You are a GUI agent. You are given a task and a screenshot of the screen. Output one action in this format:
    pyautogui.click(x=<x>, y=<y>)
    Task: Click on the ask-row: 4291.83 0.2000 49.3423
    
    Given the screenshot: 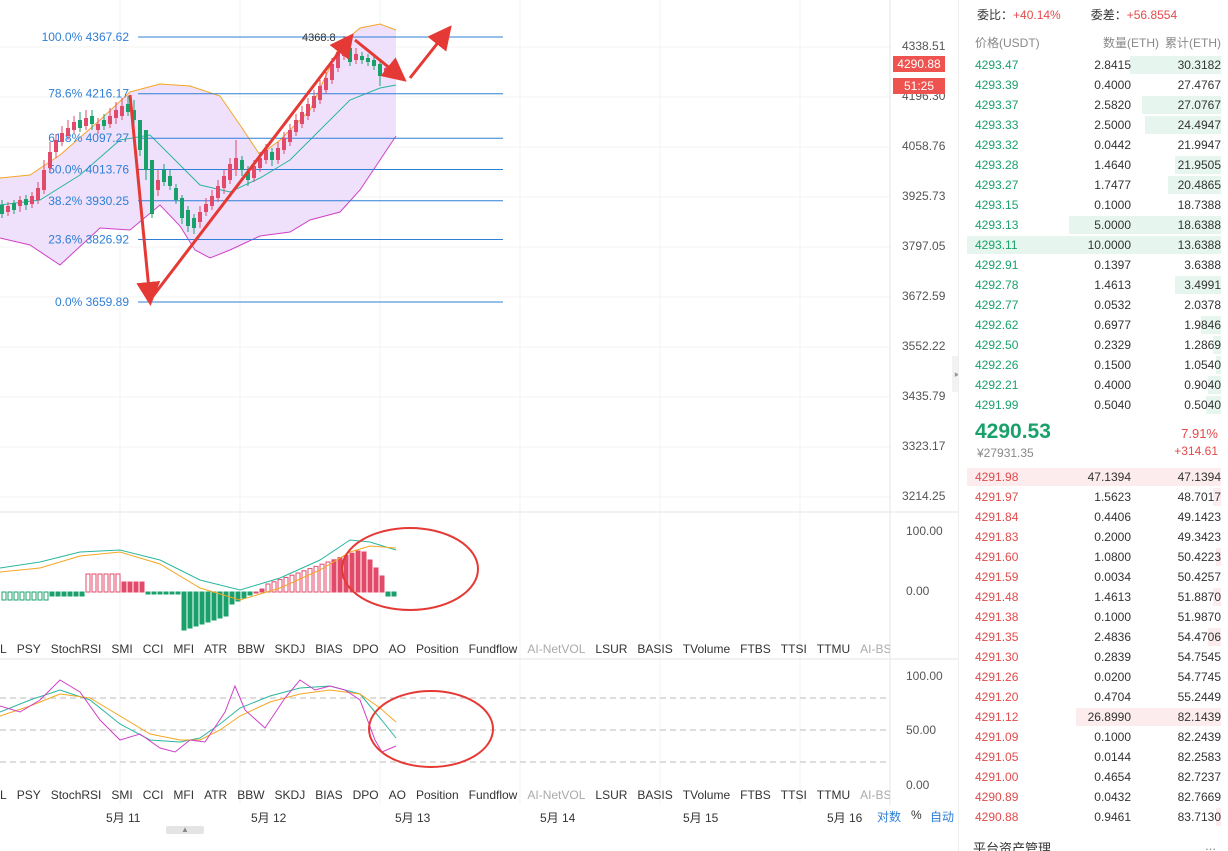 What is the action you would take?
    pyautogui.click(x=1093, y=537)
    